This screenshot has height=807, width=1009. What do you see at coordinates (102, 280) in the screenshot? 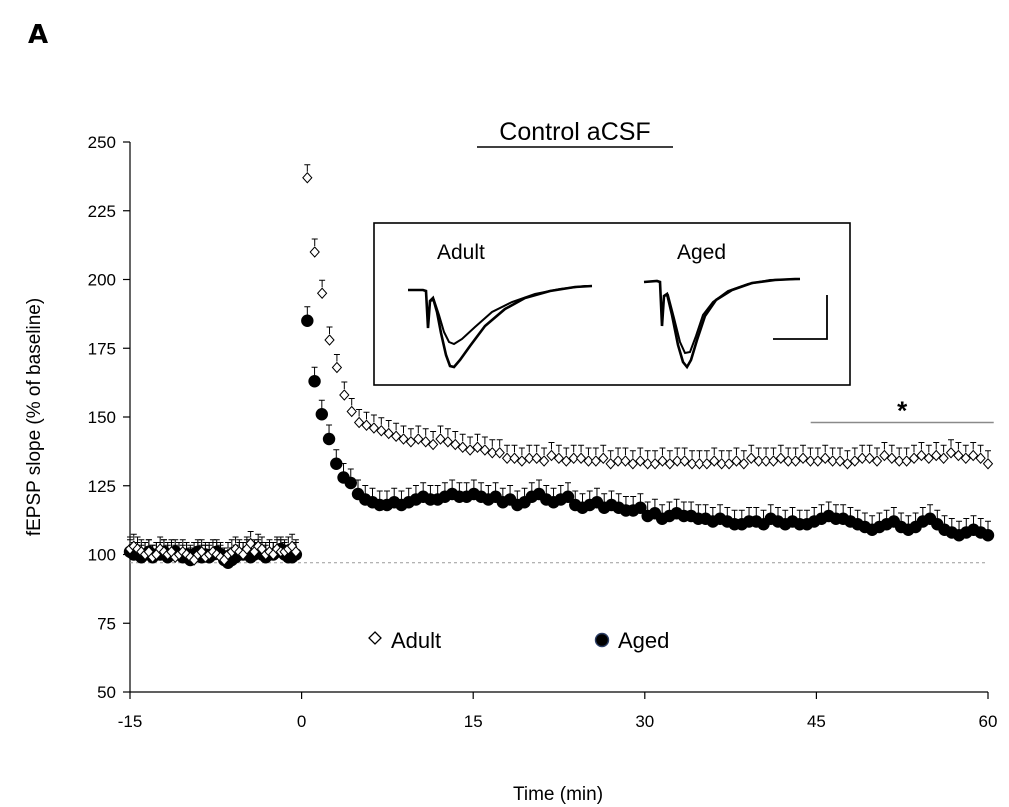
I see `y-tick-label: 200` at bounding box center [102, 280].